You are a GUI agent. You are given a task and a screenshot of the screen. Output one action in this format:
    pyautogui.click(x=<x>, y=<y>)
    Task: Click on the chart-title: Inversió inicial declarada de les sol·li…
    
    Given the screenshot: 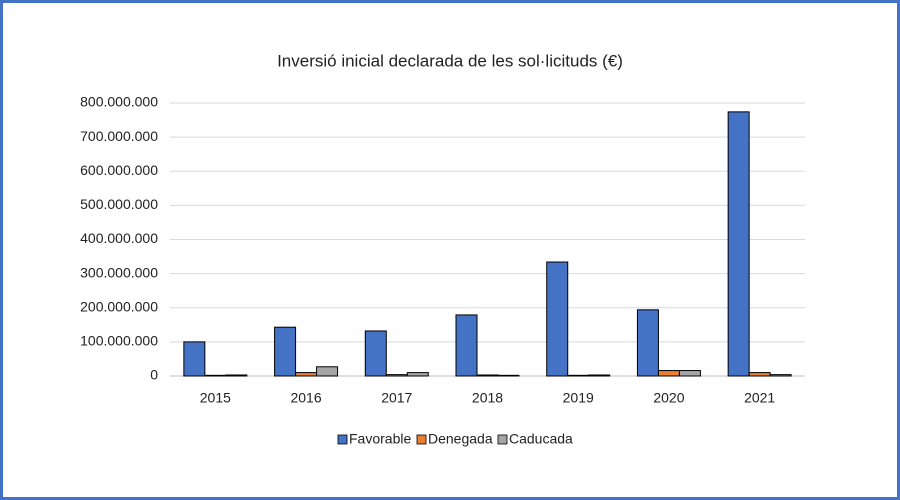 What is the action you would take?
    pyautogui.click(x=450, y=60)
    